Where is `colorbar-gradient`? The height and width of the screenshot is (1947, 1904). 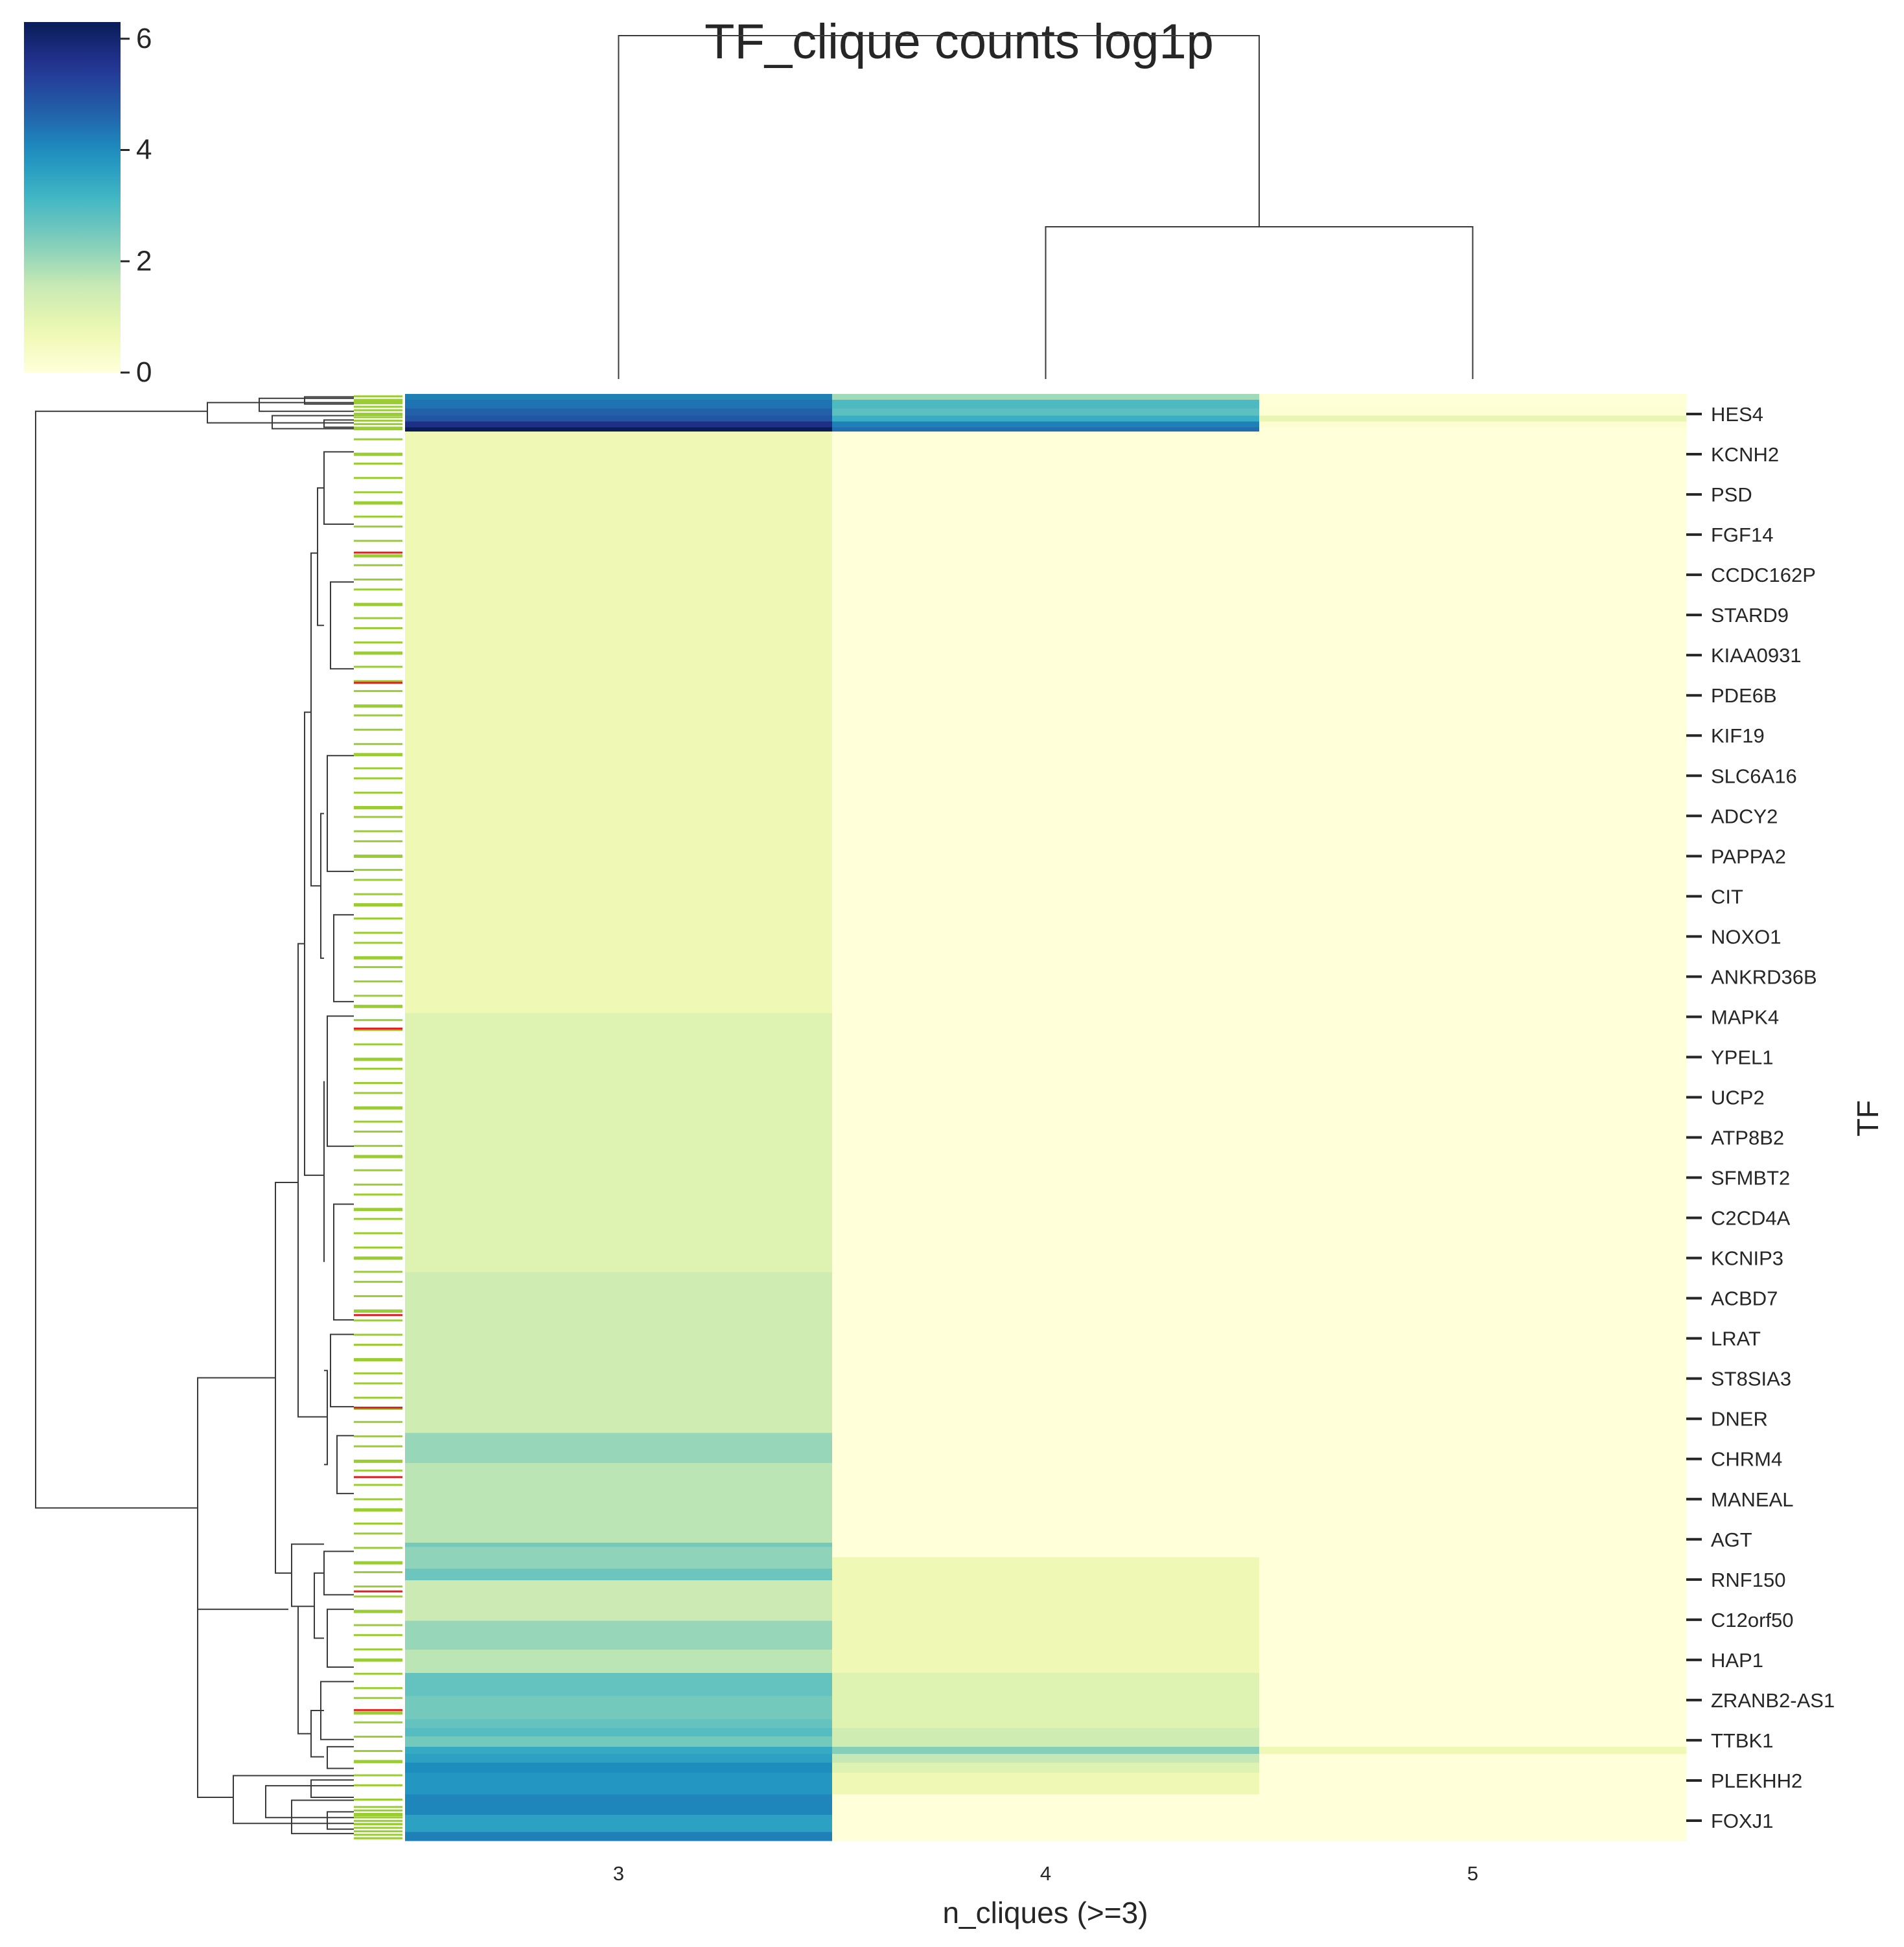
colorbar-gradient is located at coordinates (72, 197).